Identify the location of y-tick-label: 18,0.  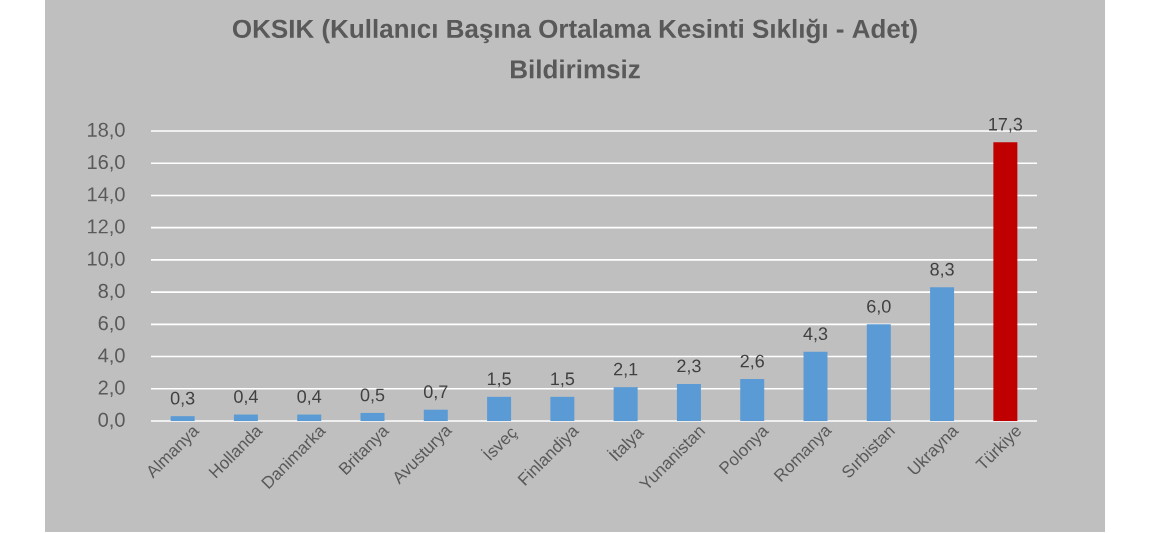
(106, 131).